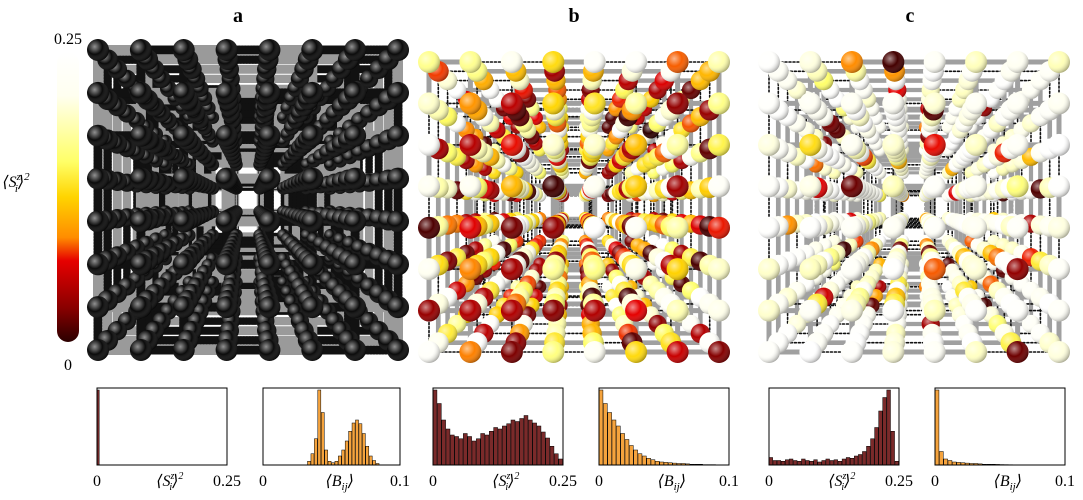 Image resolution: width=1083 pixels, height=500 pixels. I want to click on panel-label-b: b, so click(573, 16).